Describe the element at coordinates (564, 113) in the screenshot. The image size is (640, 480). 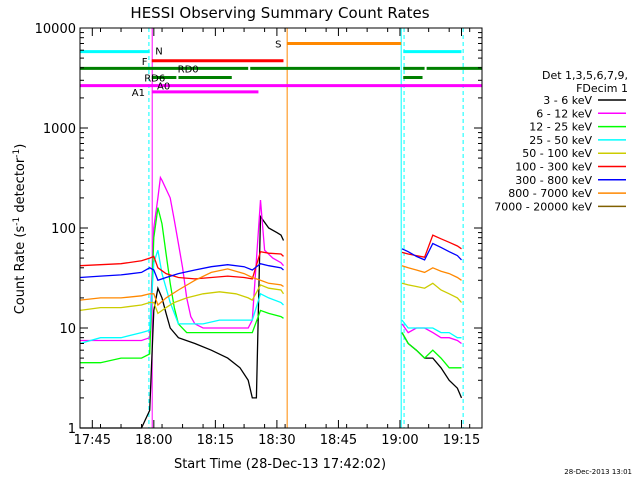
I see `legend-label-1: 6 - 12 keV` at that location.